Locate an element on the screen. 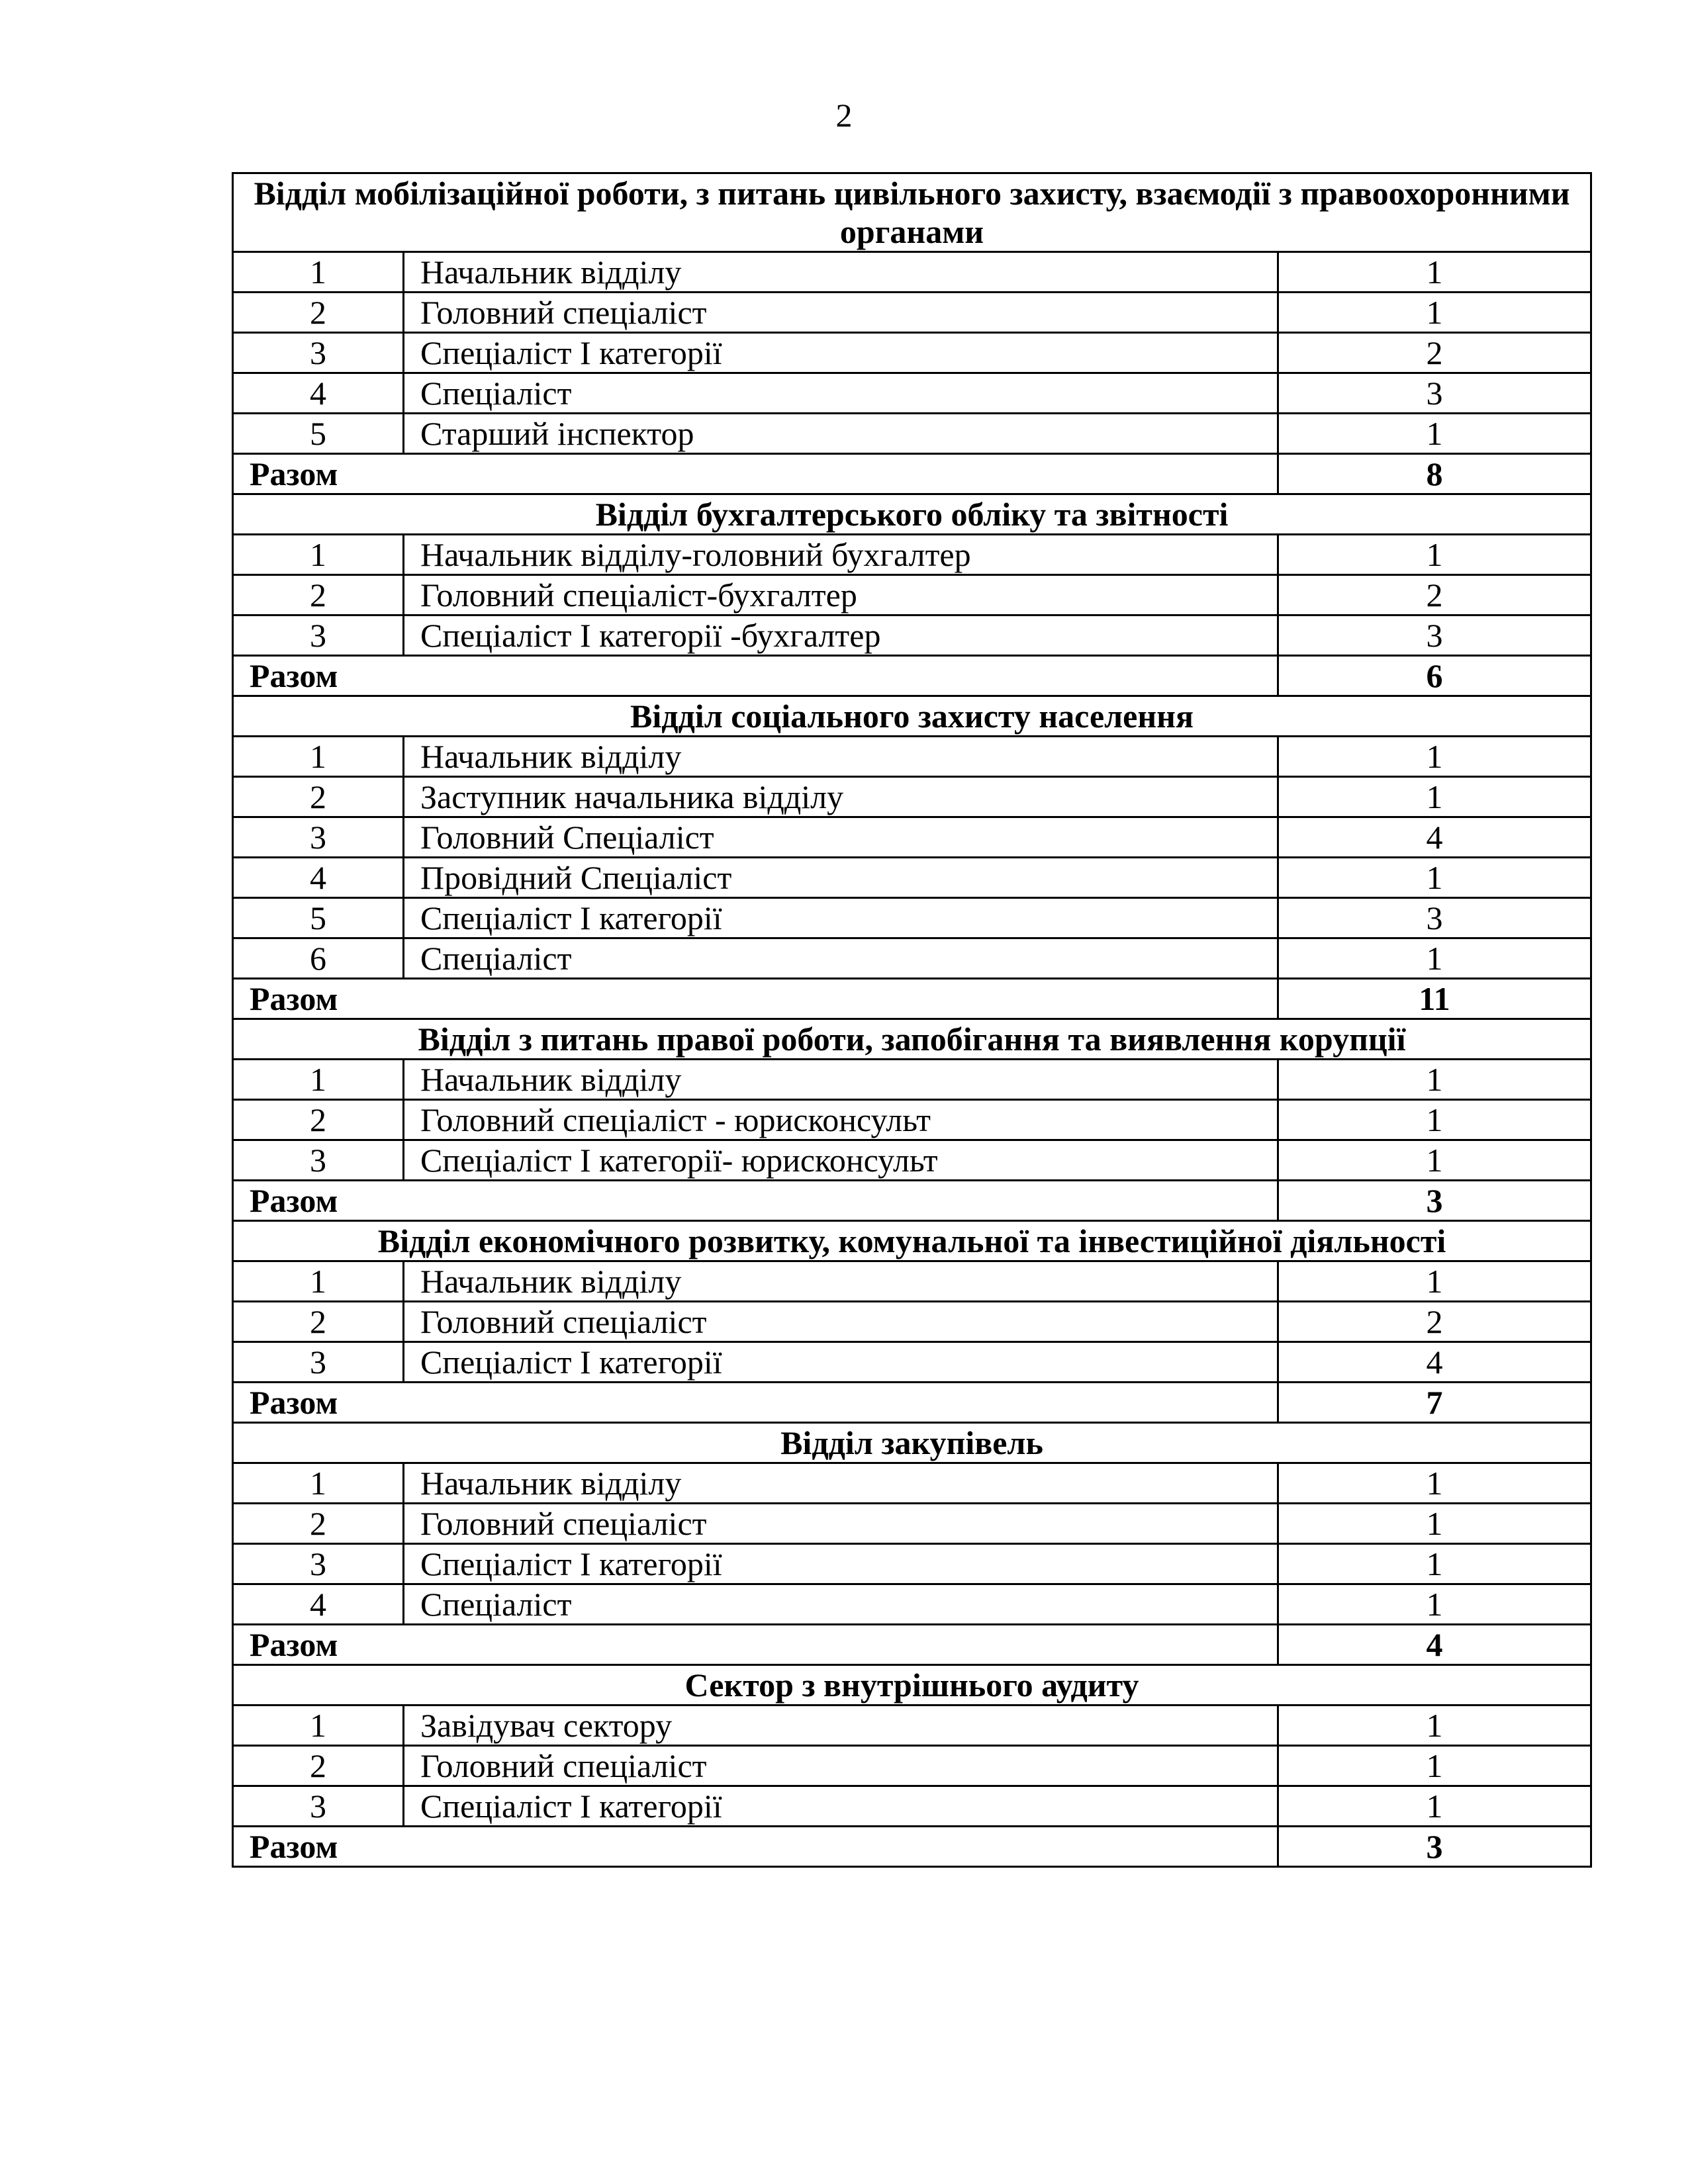 The width and height of the screenshot is (1688, 2184). position-title: Старший інспектор is located at coordinates (840, 434).